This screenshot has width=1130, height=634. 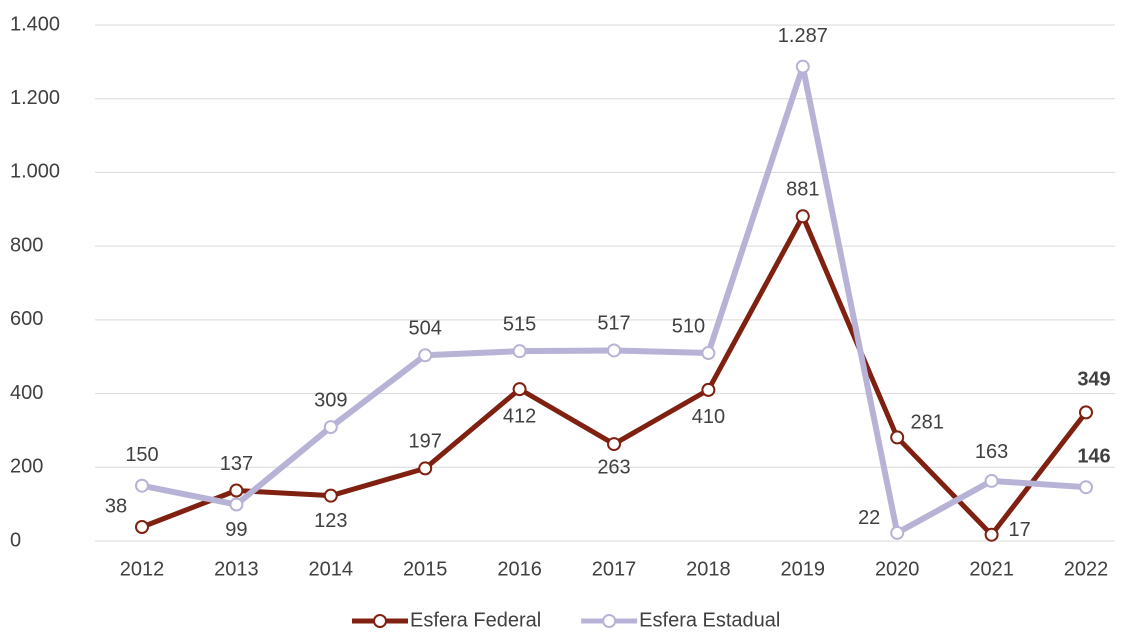 What do you see at coordinates (26, 245) in the screenshot?
I see `y-tick-label: 800` at bounding box center [26, 245].